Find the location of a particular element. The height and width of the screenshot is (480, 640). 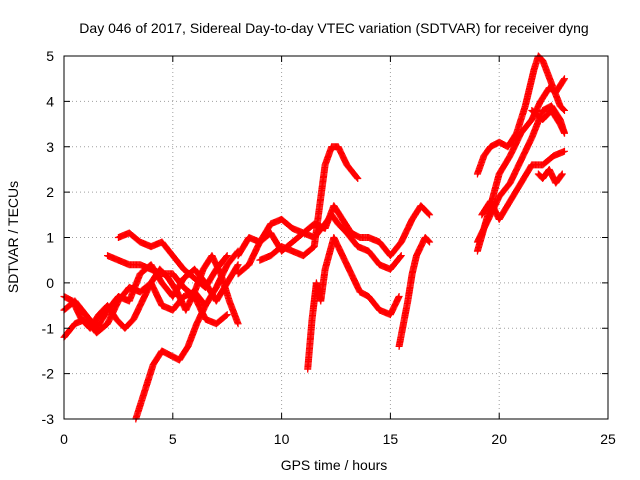

x-tick-label: 15 is located at coordinates (391, 439).